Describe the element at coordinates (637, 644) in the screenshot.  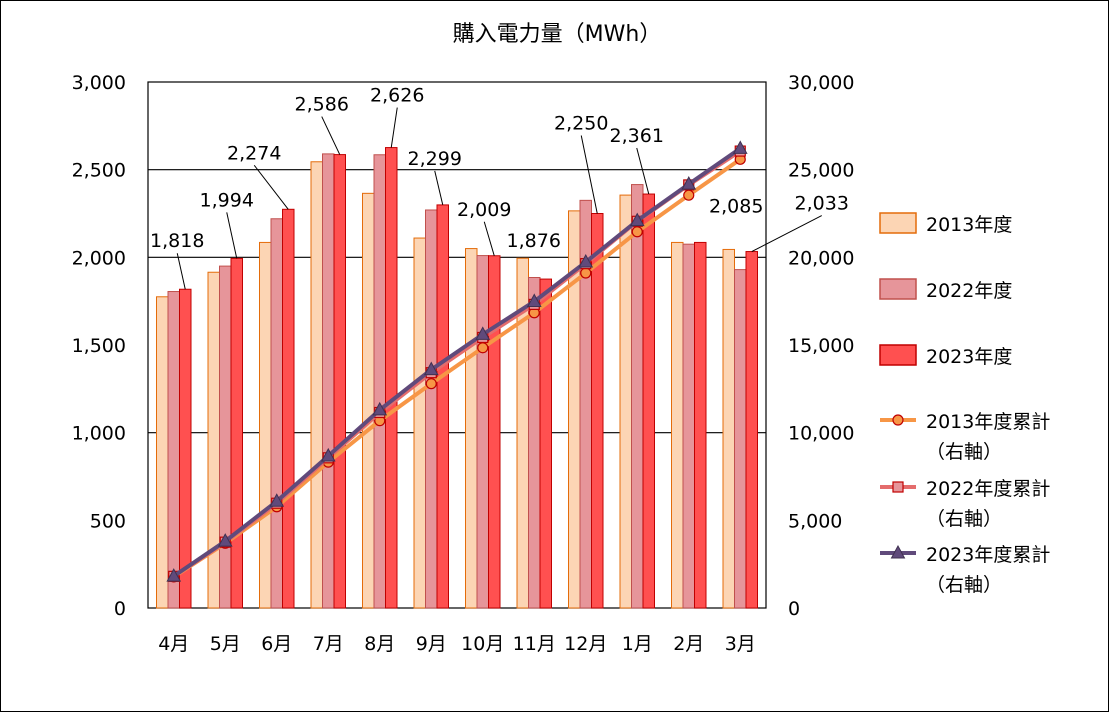
I see `x-tick-label: 1月` at that location.